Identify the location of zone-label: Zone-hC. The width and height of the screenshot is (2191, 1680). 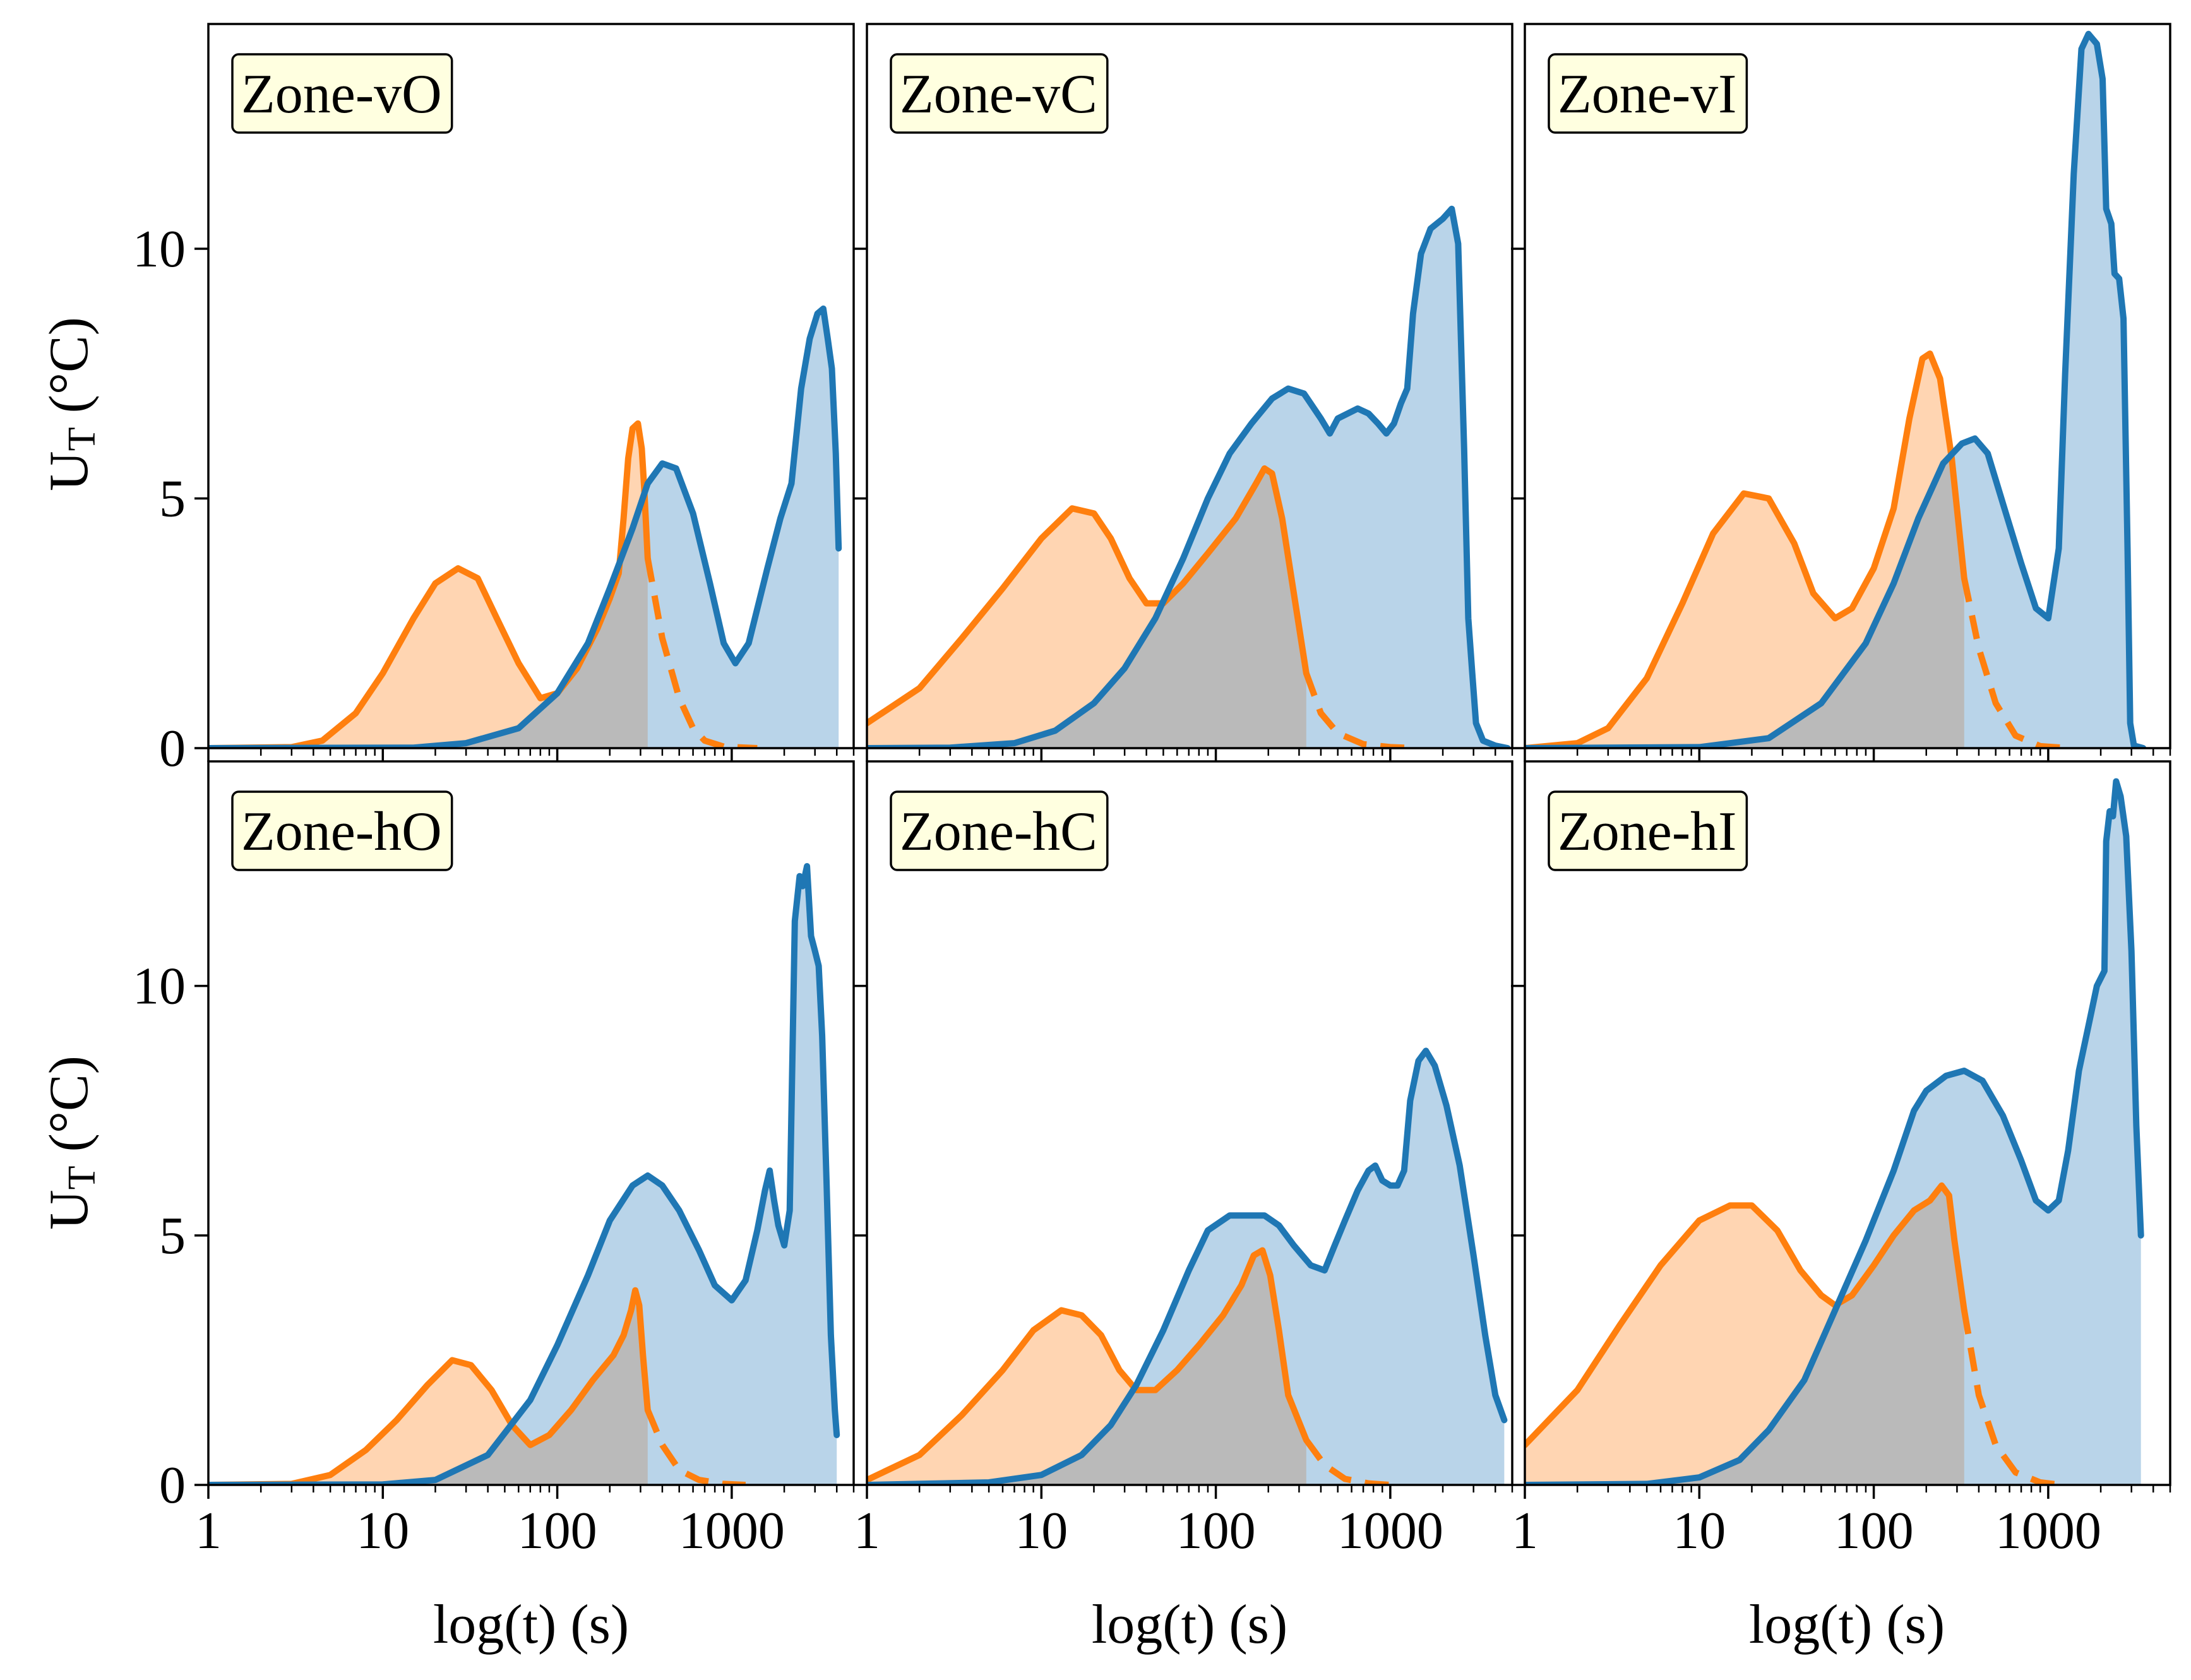
(999, 830).